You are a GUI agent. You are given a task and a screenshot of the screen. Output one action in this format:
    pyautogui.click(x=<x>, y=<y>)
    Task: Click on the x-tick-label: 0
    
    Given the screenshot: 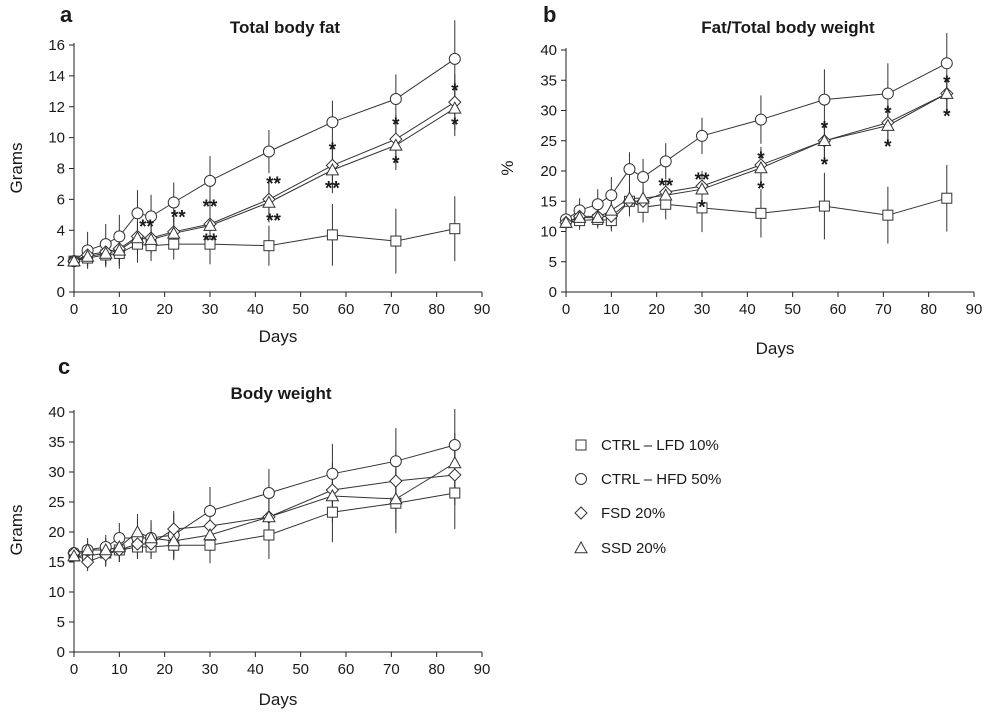 What is the action you would take?
    pyautogui.click(x=74, y=309)
    